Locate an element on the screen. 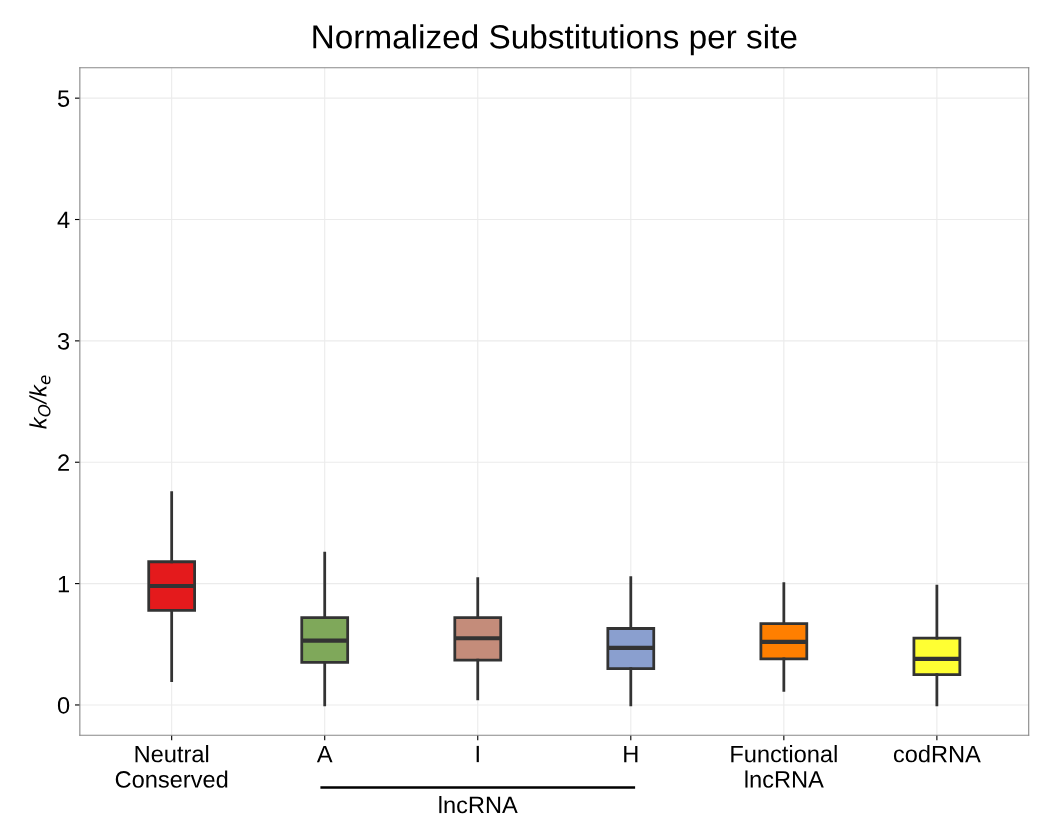  x-tick-label: Functional lncRNA is located at coordinates (784, 766).